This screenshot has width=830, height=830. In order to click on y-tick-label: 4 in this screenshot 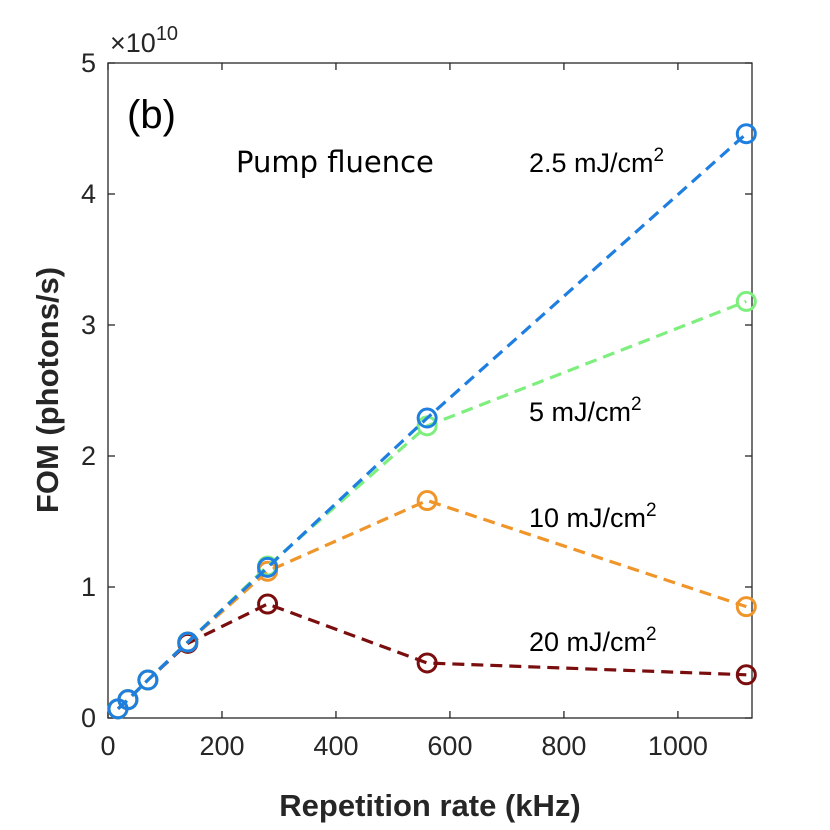, I will do `click(88, 194)`.